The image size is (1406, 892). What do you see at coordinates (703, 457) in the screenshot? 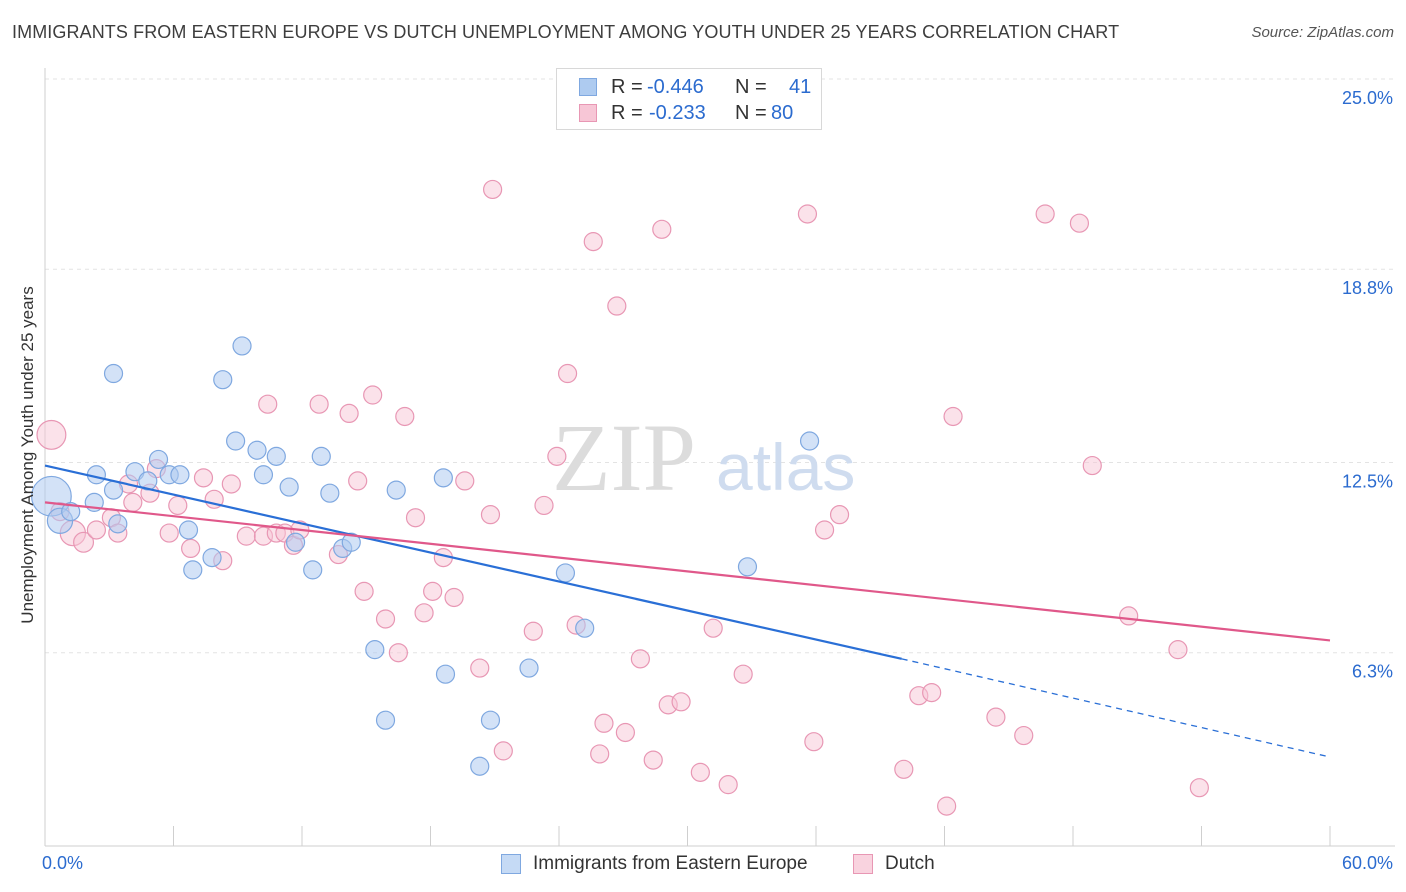
I see `watermark: ZIP atlas` at bounding box center [703, 457].